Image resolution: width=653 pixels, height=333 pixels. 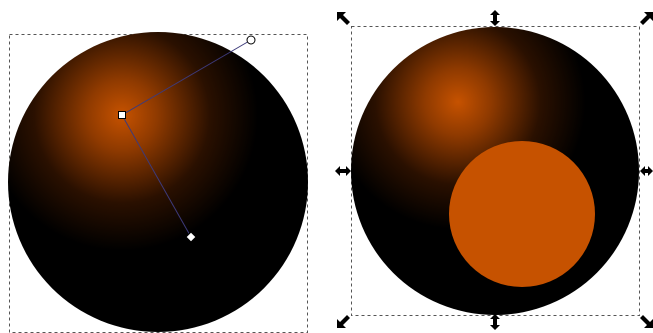 I want to click on gradient-line-horizontal, so click(x=186, y=77).